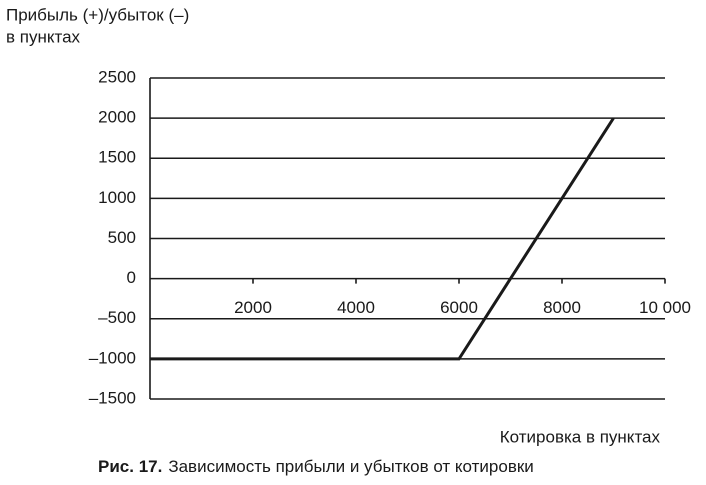 The image size is (706, 485). What do you see at coordinates (580, 436) in the screenshot?
I see `x-axis-label: Котировка в пунктах` at bounding box center [580, 436].